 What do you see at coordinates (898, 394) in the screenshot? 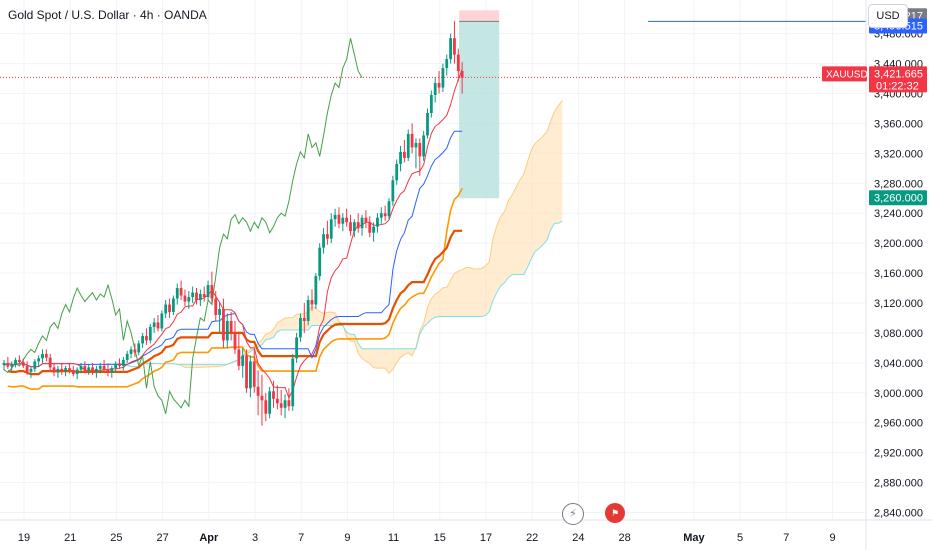
I see `price-tick-label: 3,000.000` at bounding box center [898, 394].